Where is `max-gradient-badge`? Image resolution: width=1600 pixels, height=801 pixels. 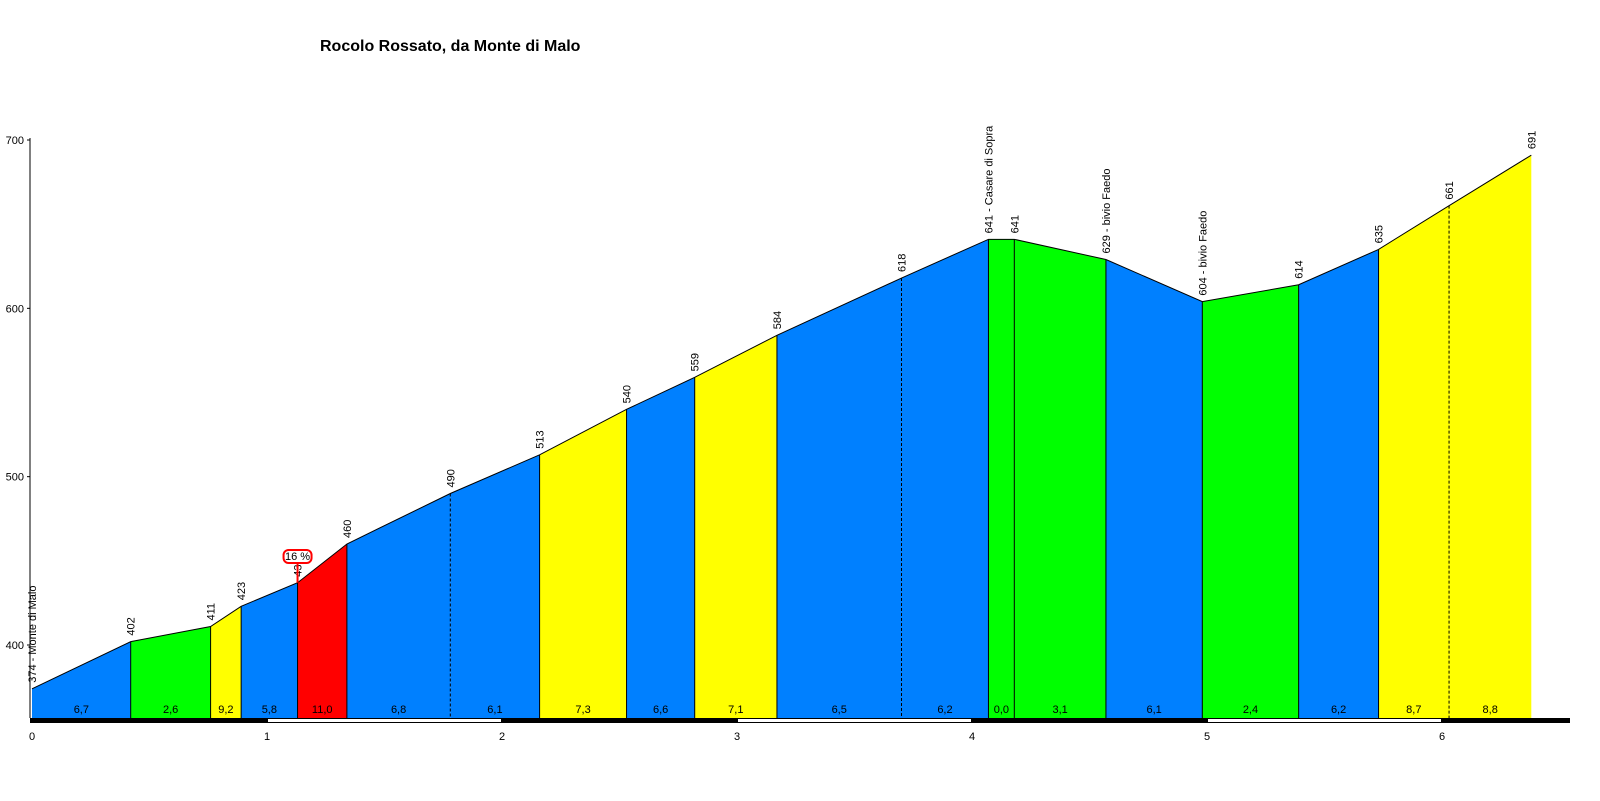
max-gradient-badge is located at coordinates (297, 556).